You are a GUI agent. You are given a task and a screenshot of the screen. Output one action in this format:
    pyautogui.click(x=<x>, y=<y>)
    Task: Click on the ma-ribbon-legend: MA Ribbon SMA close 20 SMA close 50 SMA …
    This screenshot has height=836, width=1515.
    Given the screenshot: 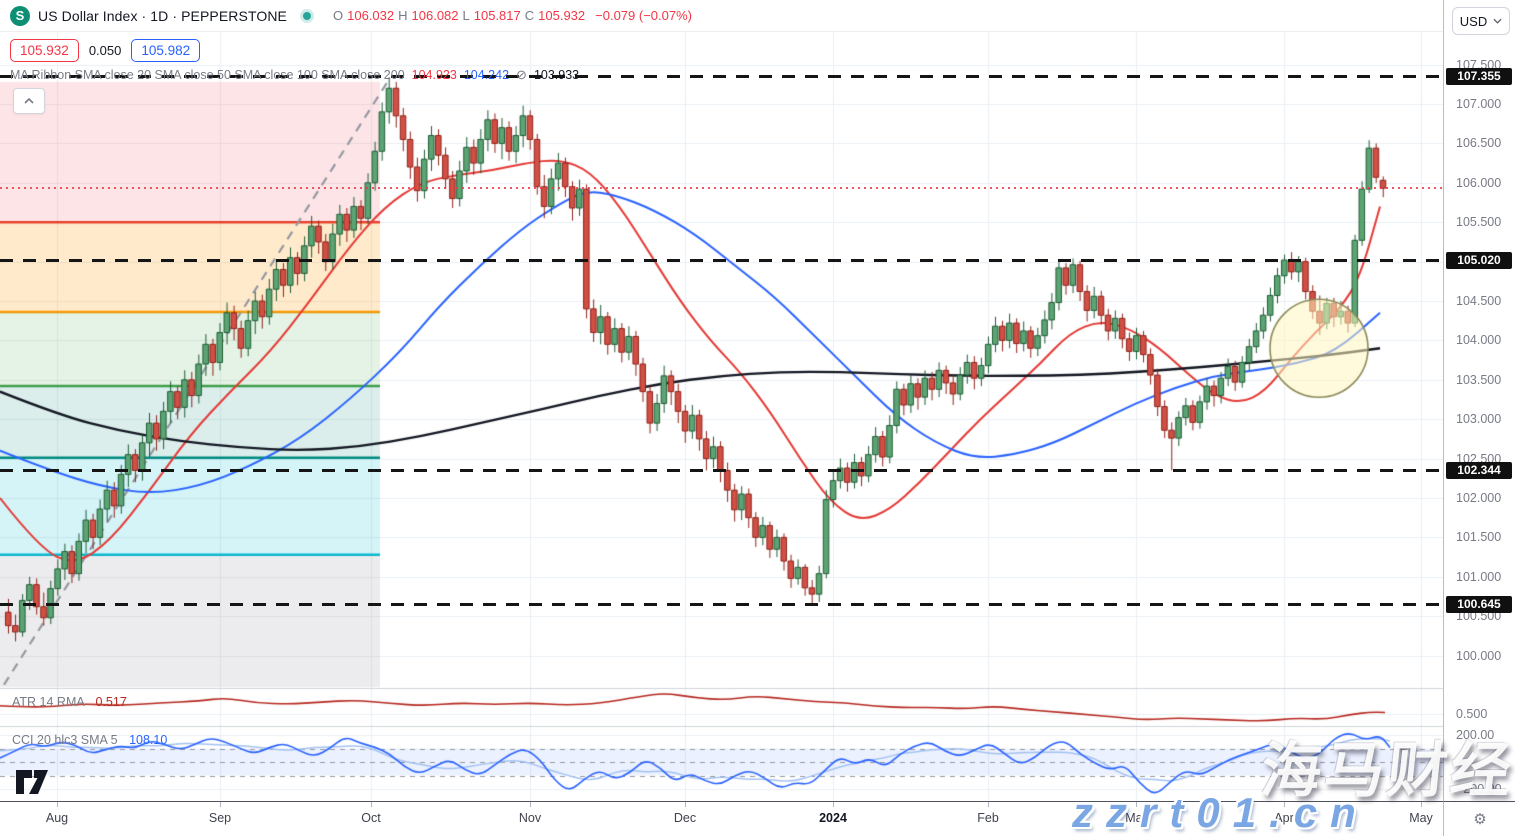 What is the action you would take?
    pyautogui.click(x=294, y=75)
    